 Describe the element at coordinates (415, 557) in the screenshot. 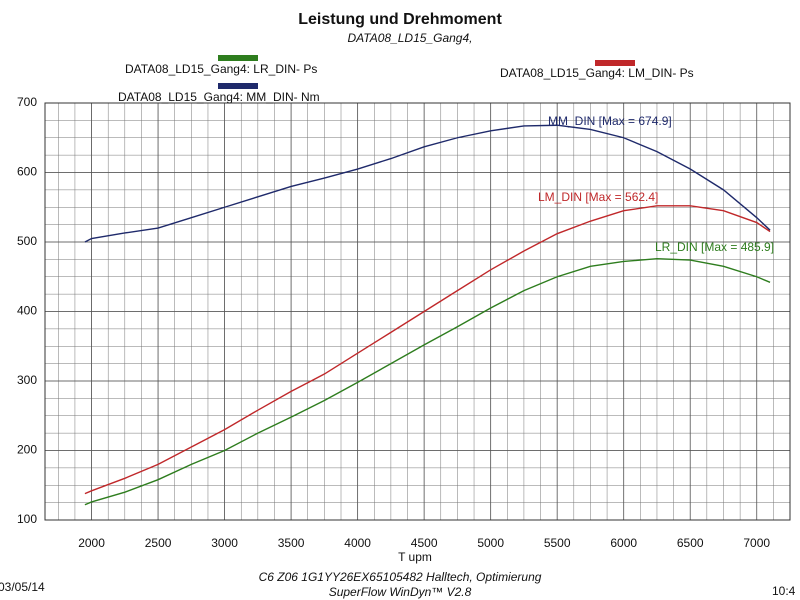

I see `x-axis-label: T upm` at that location.